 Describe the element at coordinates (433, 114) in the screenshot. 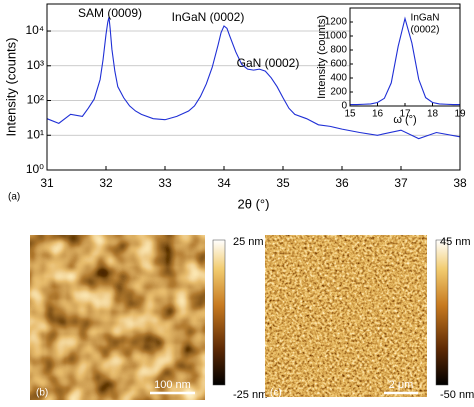

I see `x-tick-label: 18` at that location.